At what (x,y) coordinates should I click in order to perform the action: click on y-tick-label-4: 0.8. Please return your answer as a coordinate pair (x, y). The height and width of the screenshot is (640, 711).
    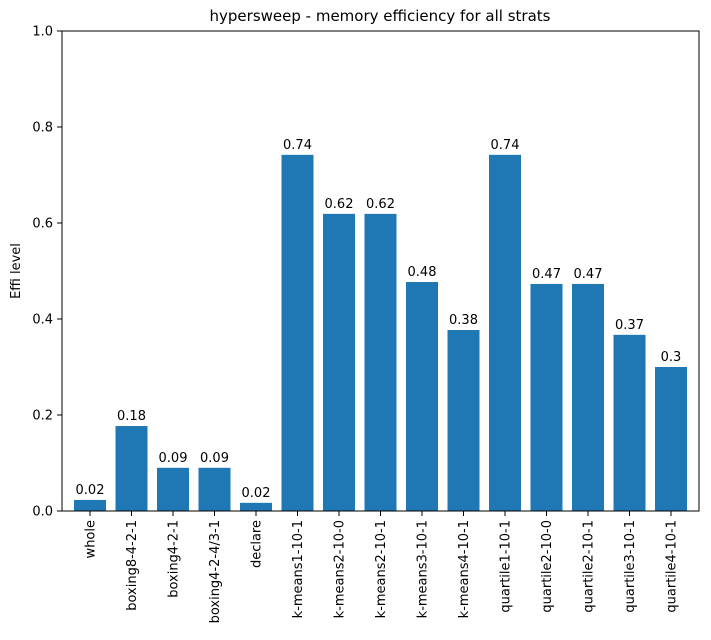
    Looking at the image, I should click on (42, 128).